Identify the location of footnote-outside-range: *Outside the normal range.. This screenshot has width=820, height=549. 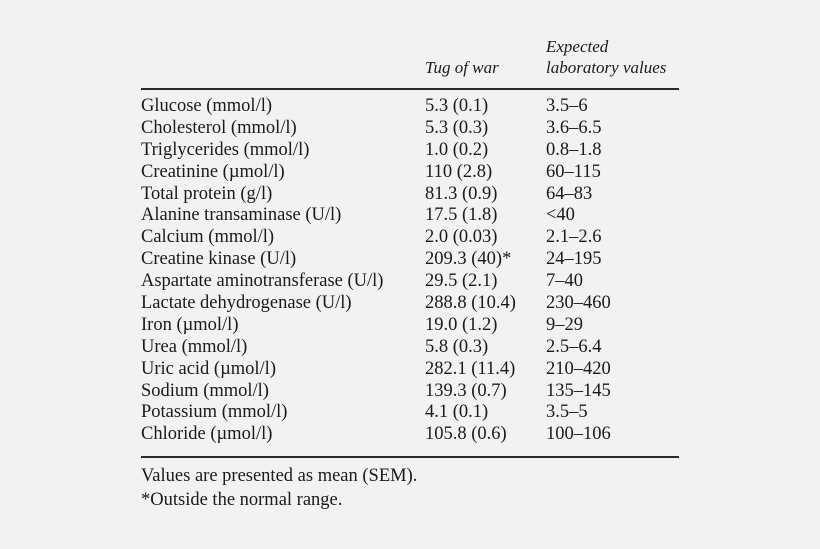
(242, 500).